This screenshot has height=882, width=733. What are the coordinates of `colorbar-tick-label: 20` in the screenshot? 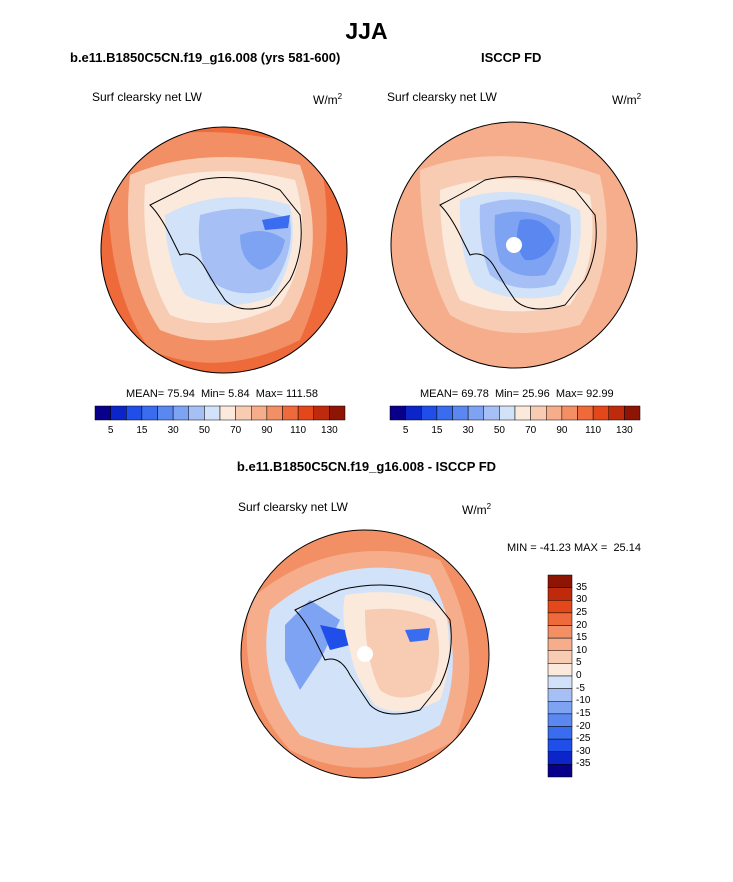 It's located at (582, 625).